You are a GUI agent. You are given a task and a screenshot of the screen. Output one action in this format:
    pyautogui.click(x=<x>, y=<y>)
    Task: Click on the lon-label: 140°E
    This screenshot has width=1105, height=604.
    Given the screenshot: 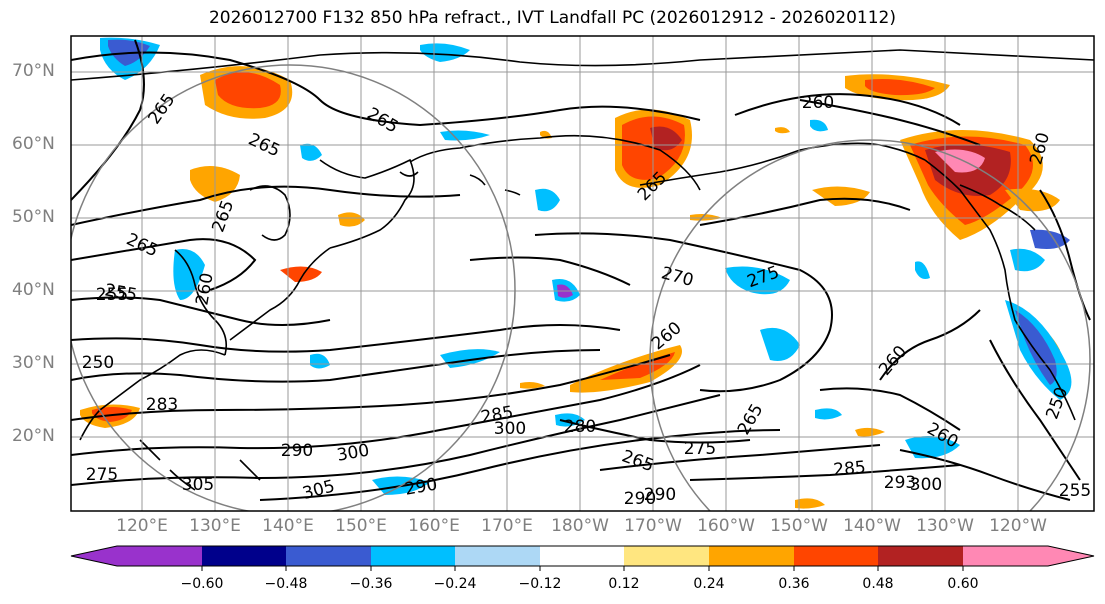 What is the action you would take?
    pyautogui.click(x=288, y=526)
    